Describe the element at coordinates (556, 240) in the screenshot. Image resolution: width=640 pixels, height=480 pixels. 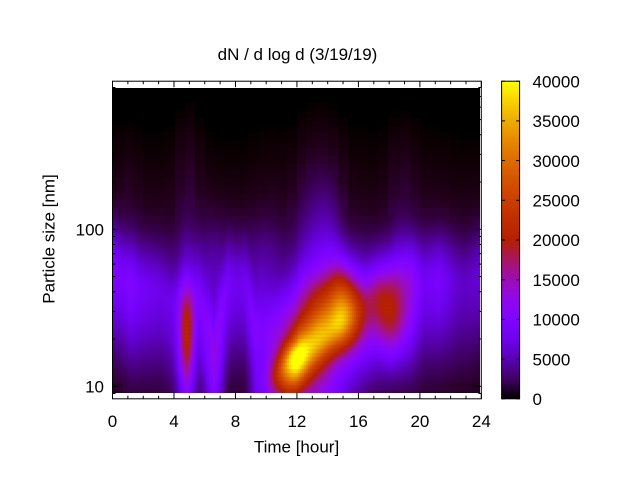
I see `svg-text: 20000` at that location.